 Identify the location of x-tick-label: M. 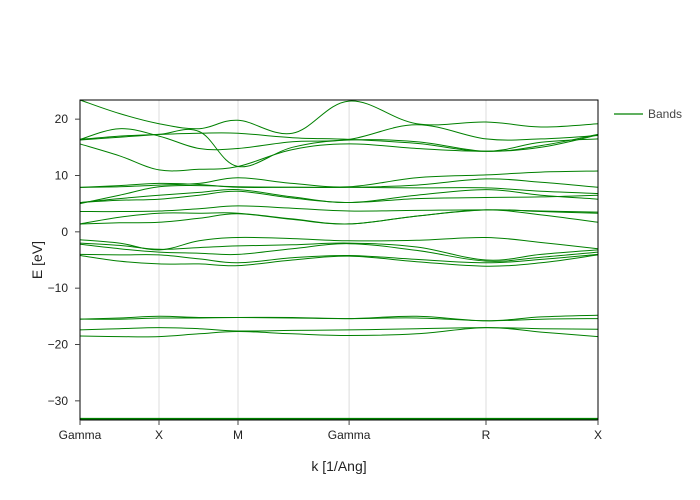
(238, 435).